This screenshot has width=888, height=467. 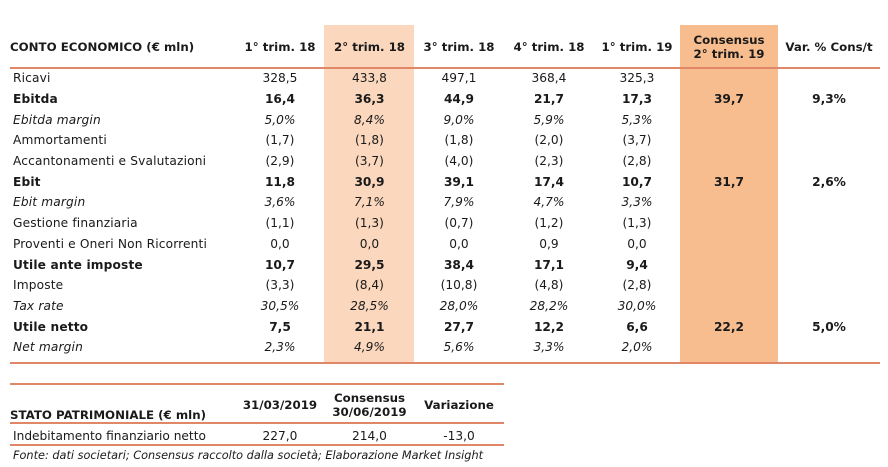 I want to click on cell-q1-19: (1,3), so click(x=637, y=223).